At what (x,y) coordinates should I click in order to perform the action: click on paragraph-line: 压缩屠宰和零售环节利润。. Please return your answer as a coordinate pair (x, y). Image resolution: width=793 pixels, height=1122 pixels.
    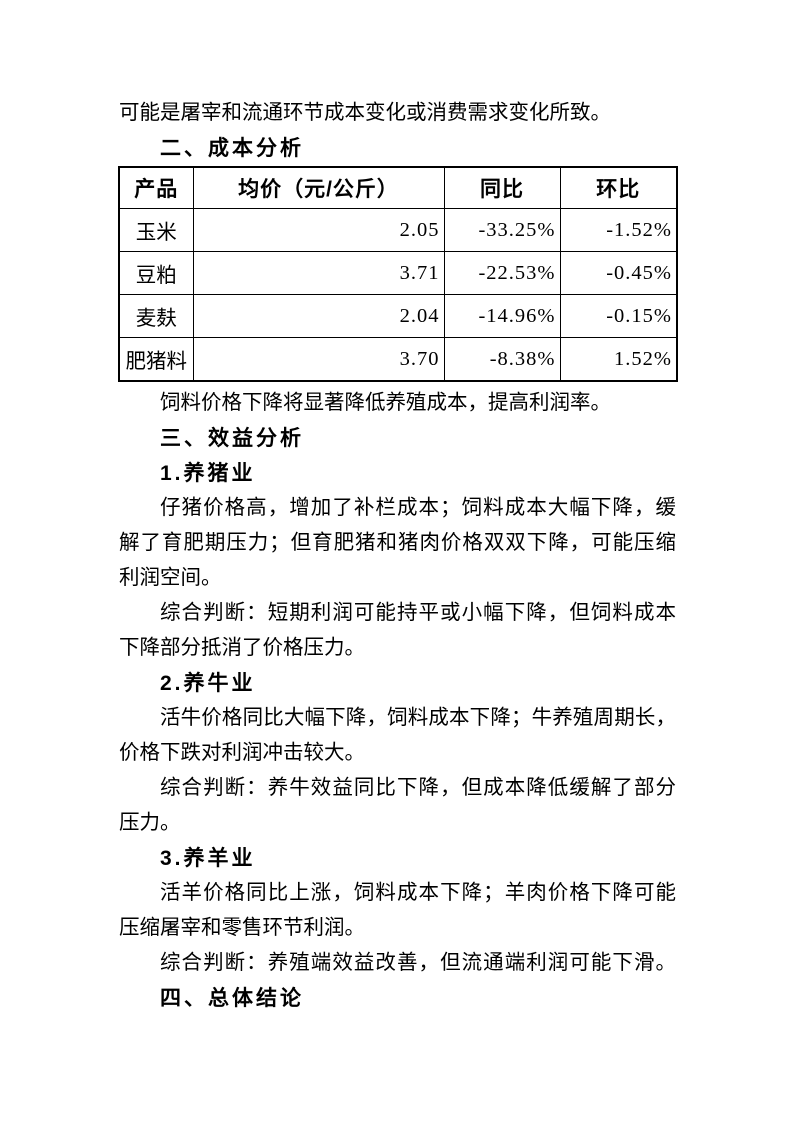
    Looking at the image, I should click on (242, 928).